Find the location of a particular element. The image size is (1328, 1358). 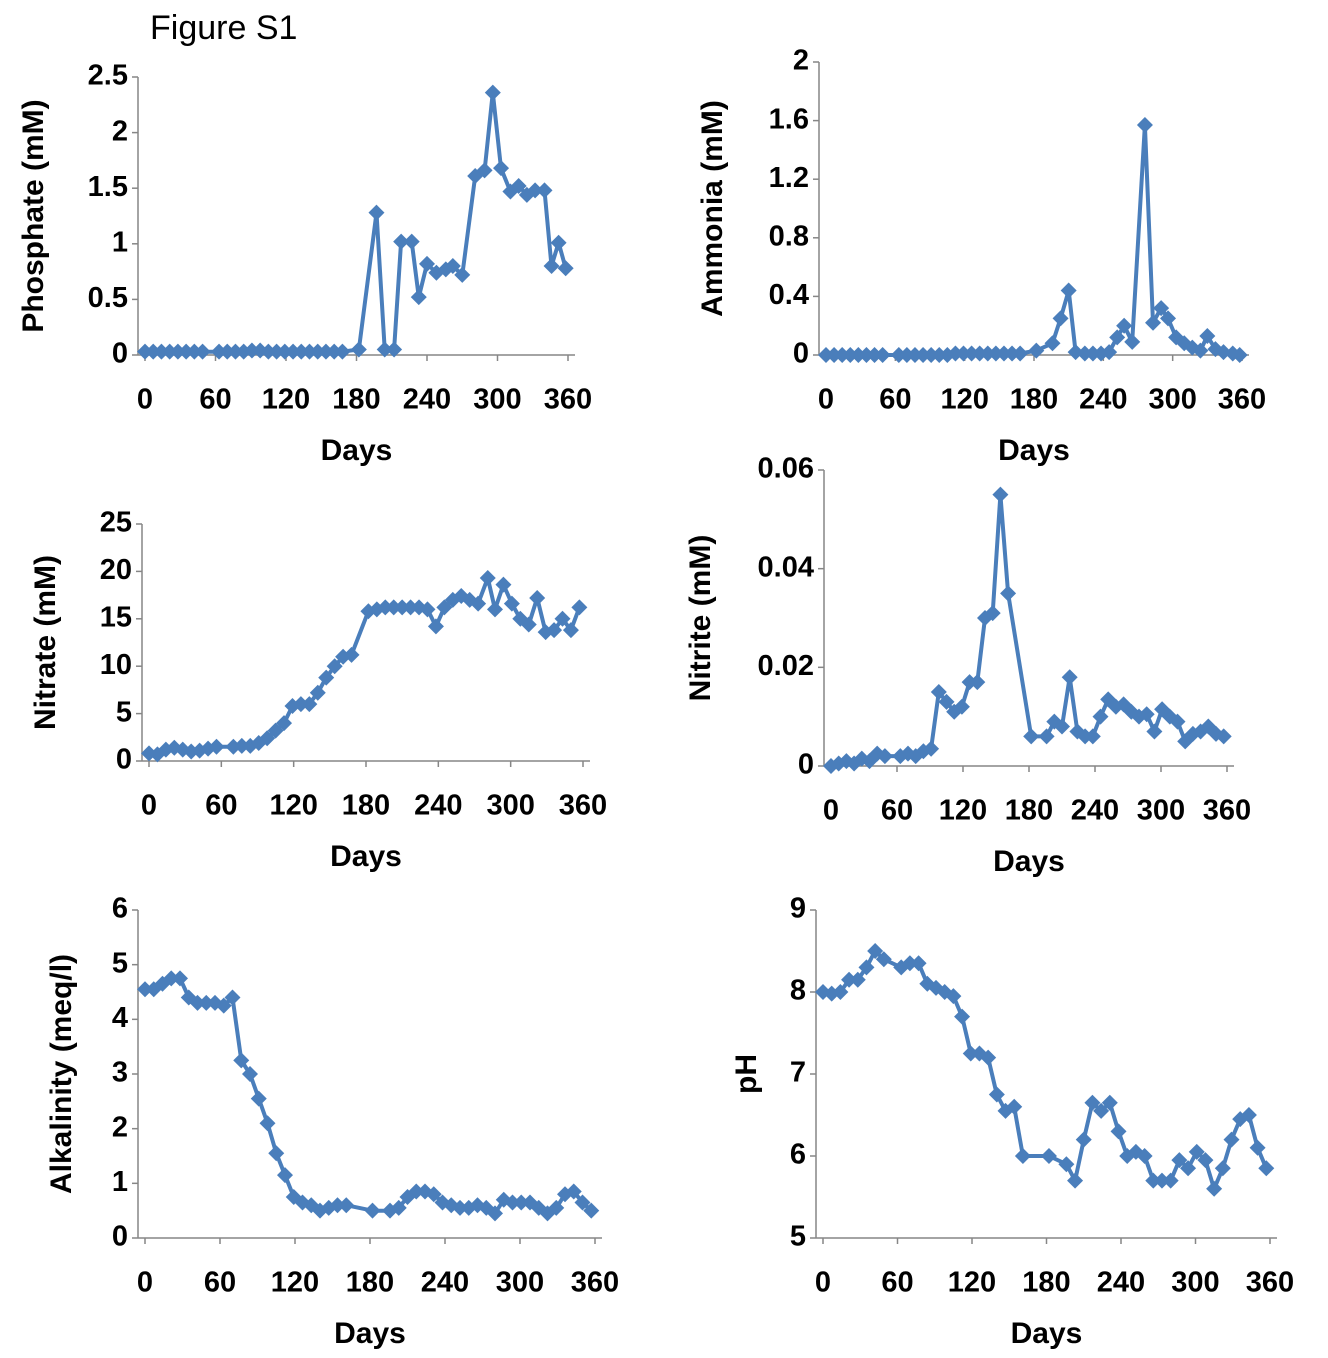

y-tick-label: 20 is located at coordinates (116, 570).